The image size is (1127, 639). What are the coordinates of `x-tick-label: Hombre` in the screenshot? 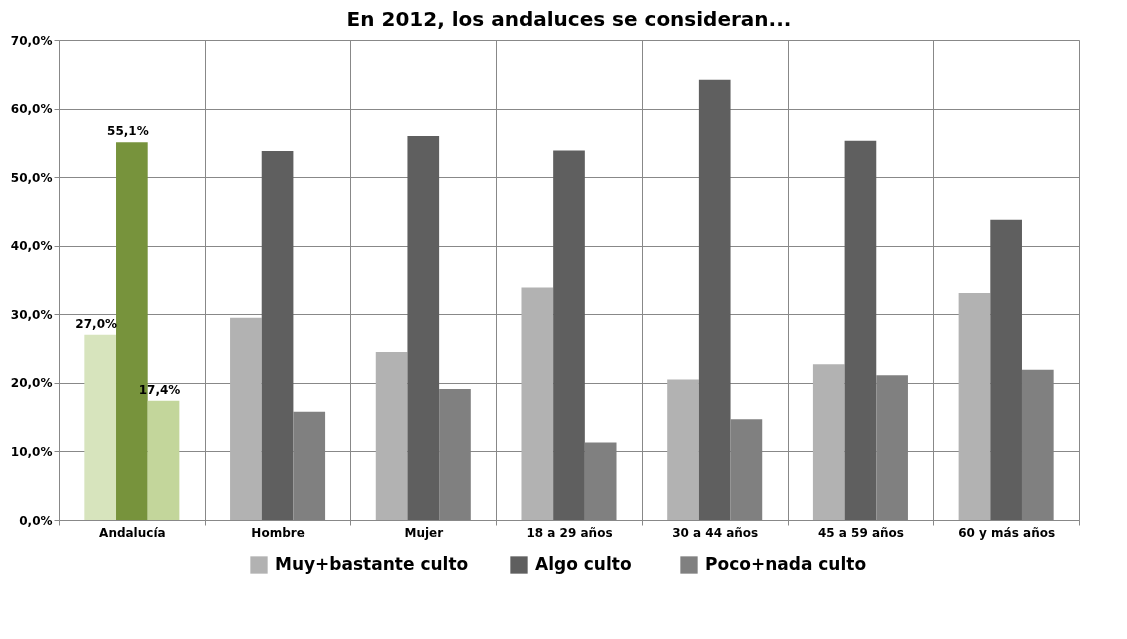 It's located at (278, 532).